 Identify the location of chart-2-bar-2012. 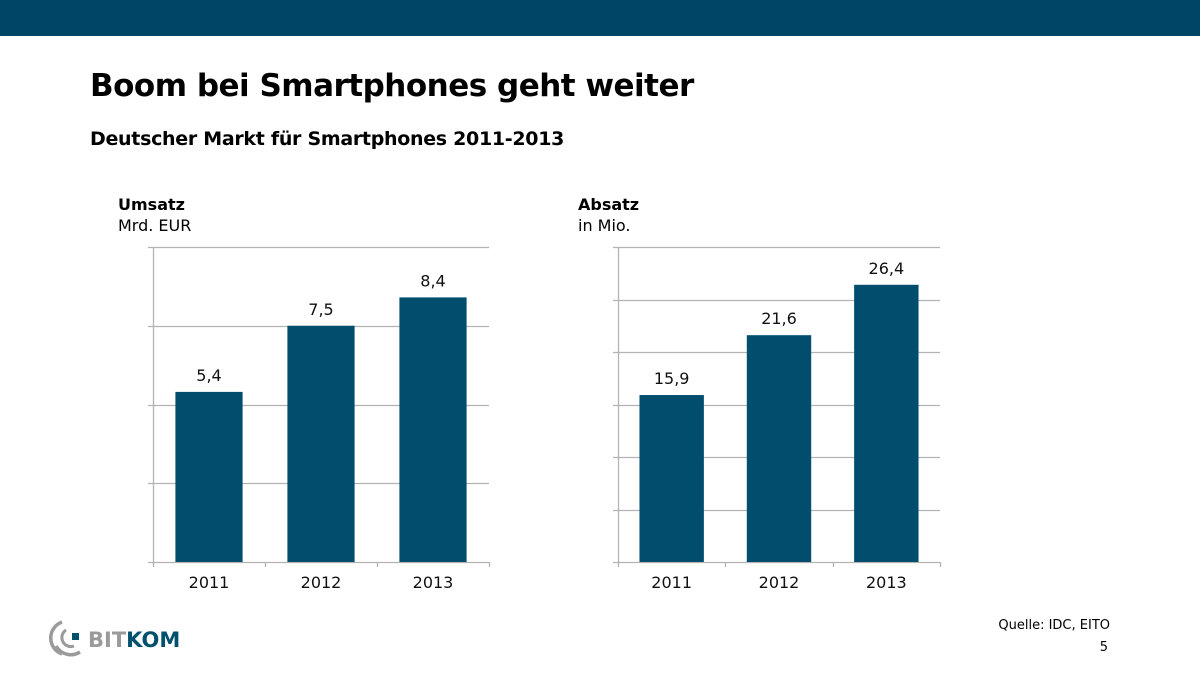
(779, 448).